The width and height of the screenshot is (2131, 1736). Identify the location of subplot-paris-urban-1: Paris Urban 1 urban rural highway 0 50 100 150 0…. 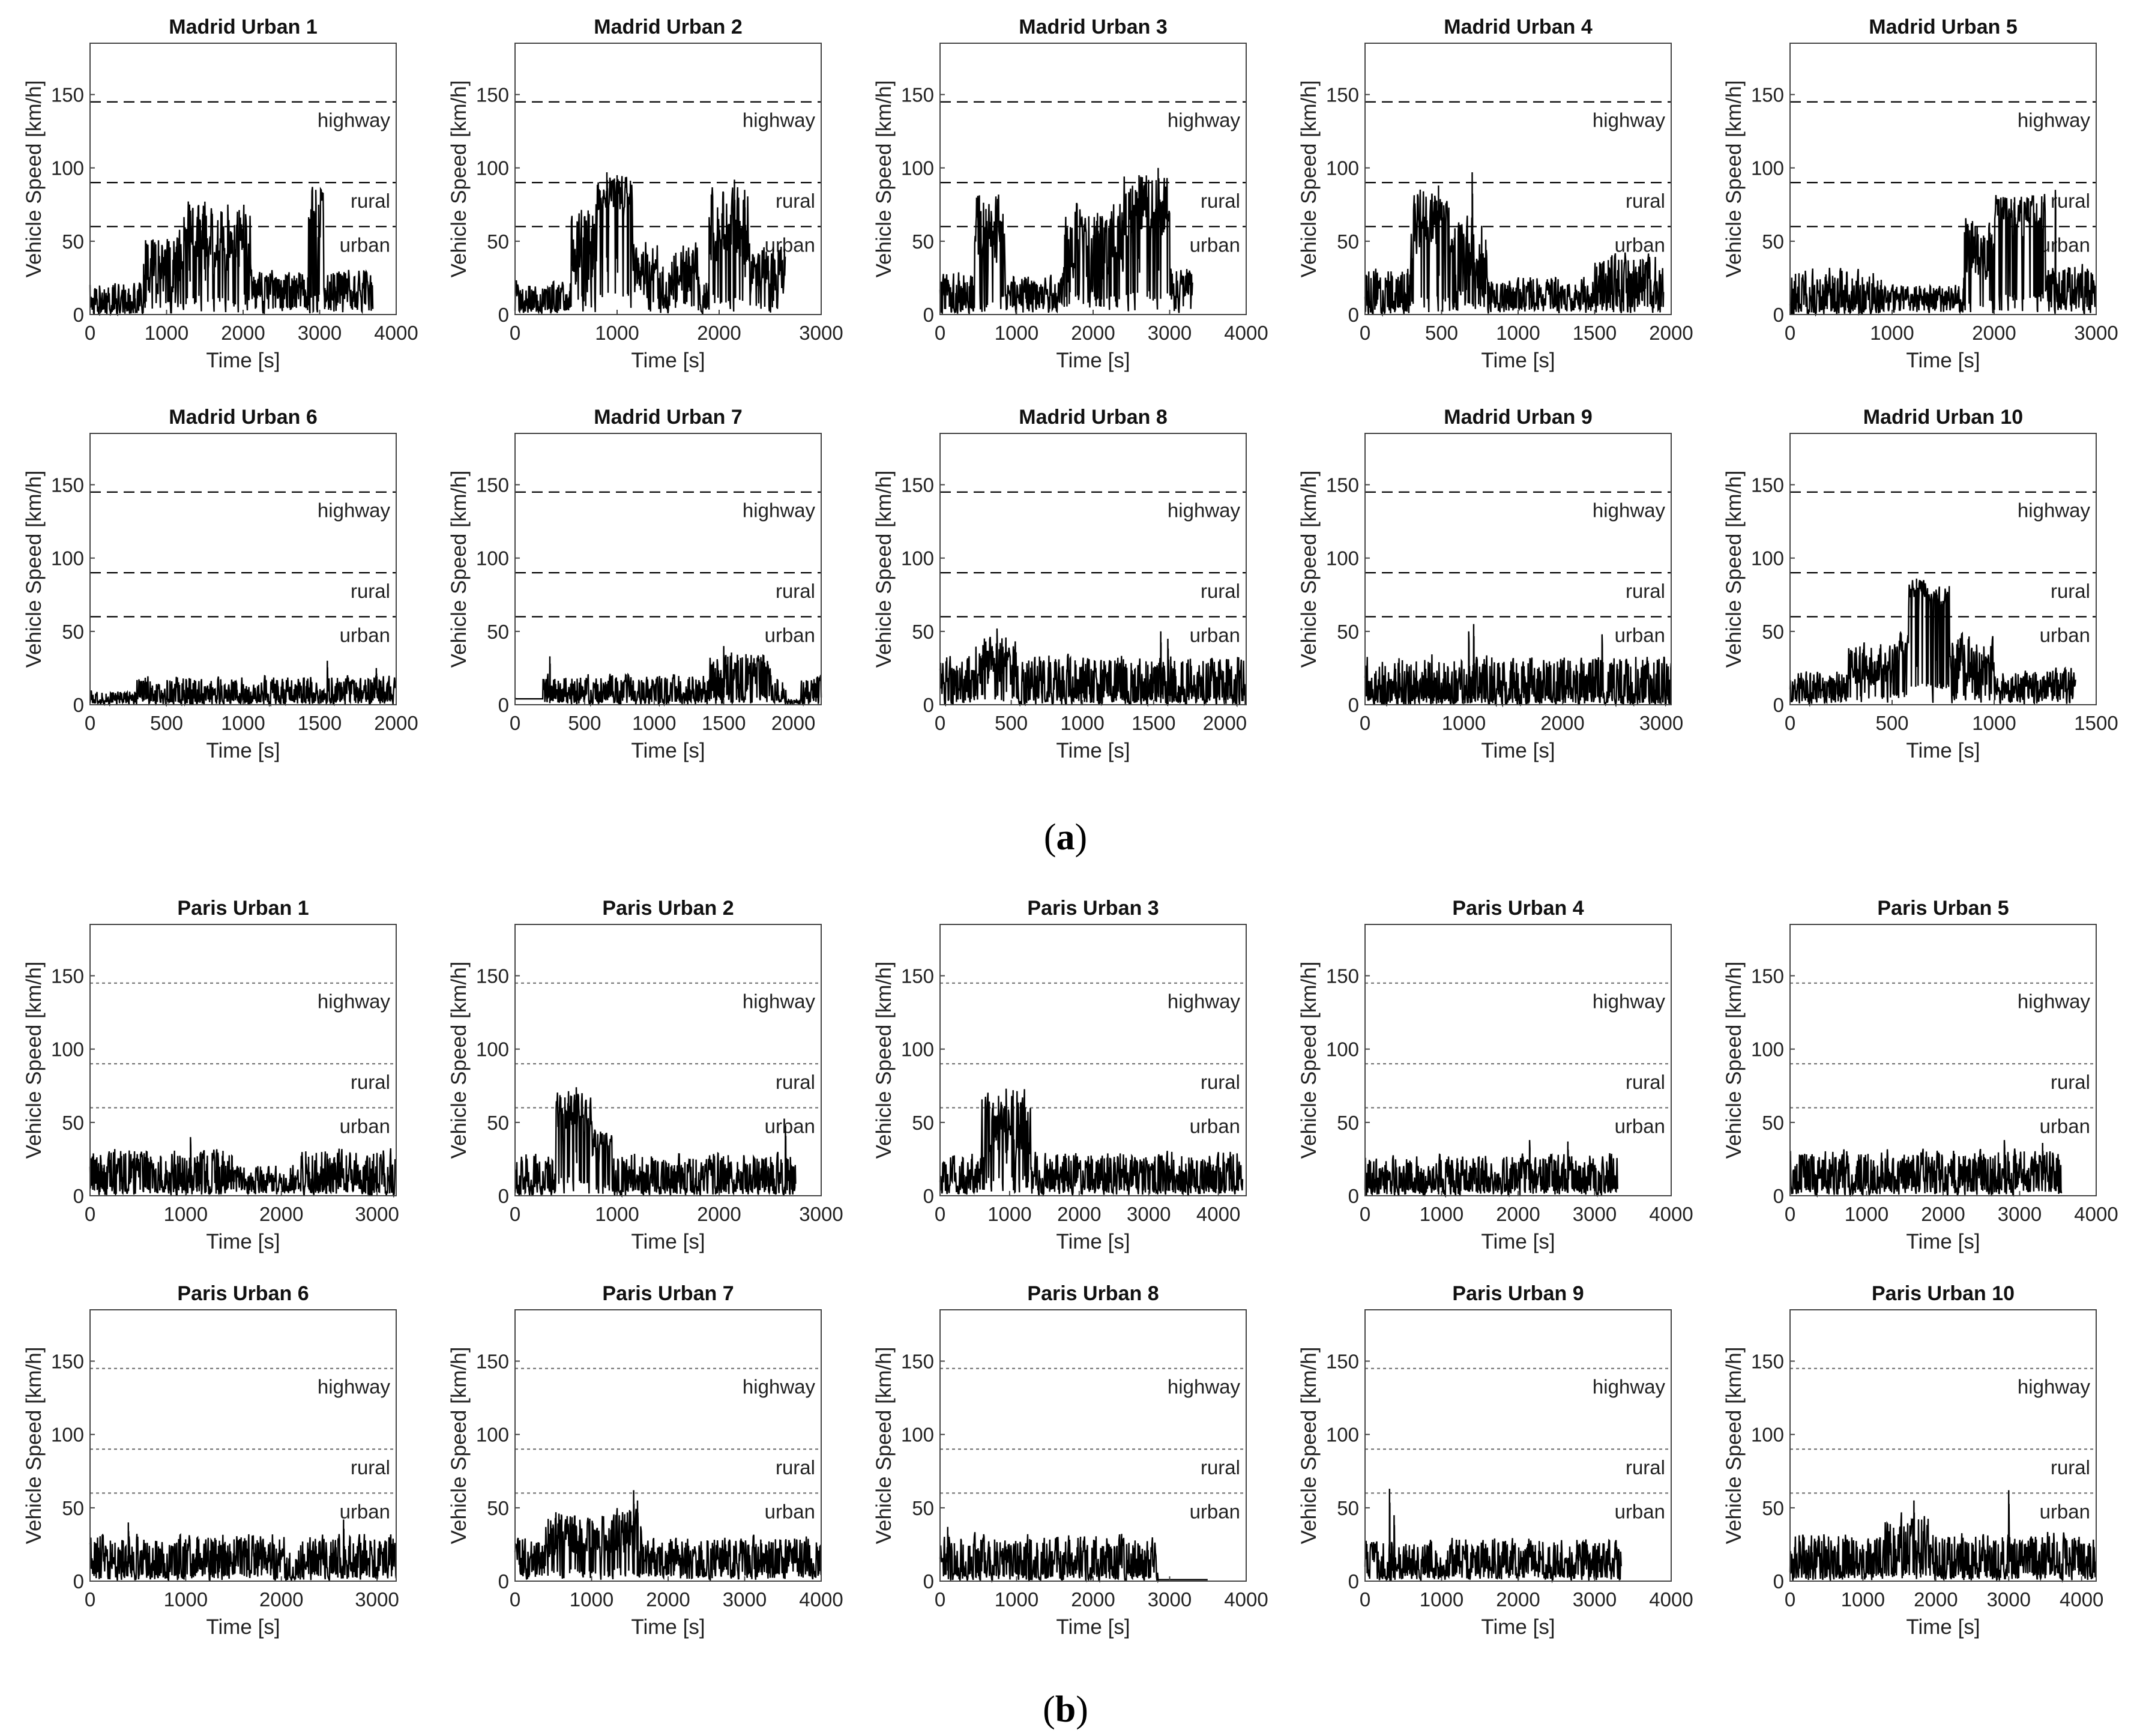
(210, 1075).